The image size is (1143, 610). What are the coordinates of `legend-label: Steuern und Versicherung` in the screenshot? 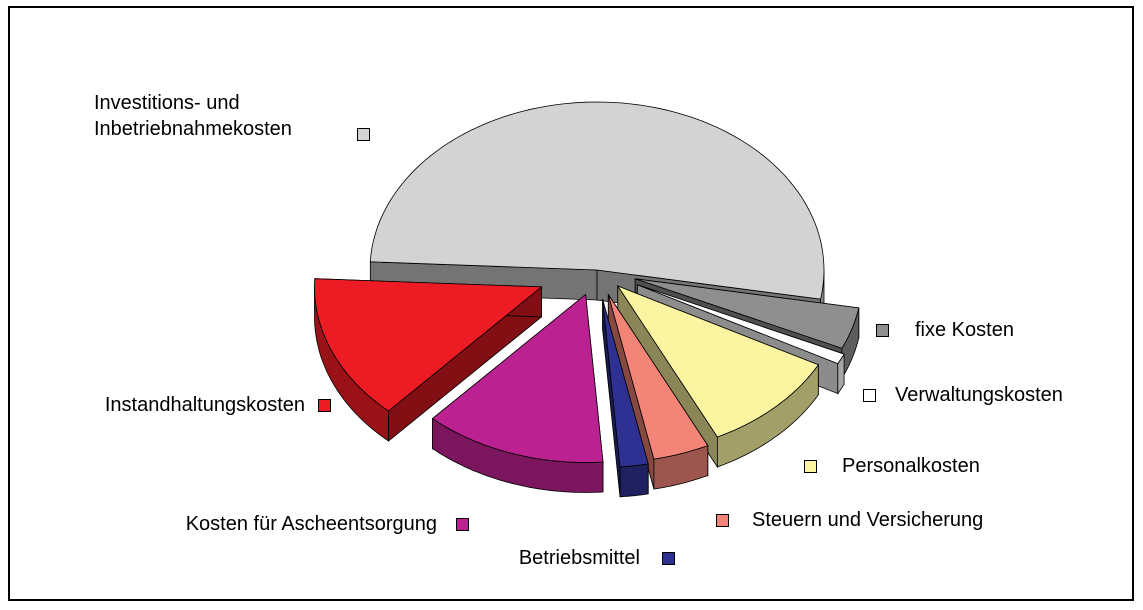 It's located at (868, 520).